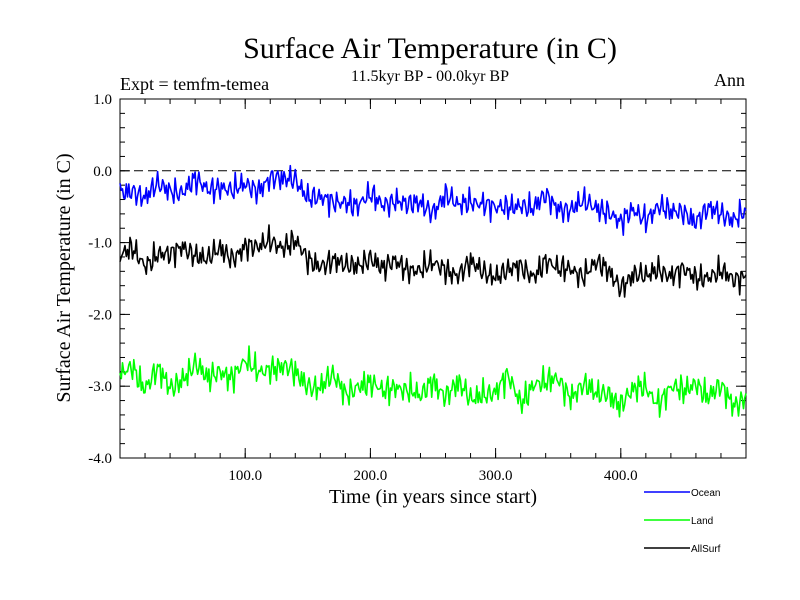 This screenshot has width=800, height=600. Describe the element at coordinates (705, 493) in the screenshot. I see `legend-label-ocean: Ocean` at that location.